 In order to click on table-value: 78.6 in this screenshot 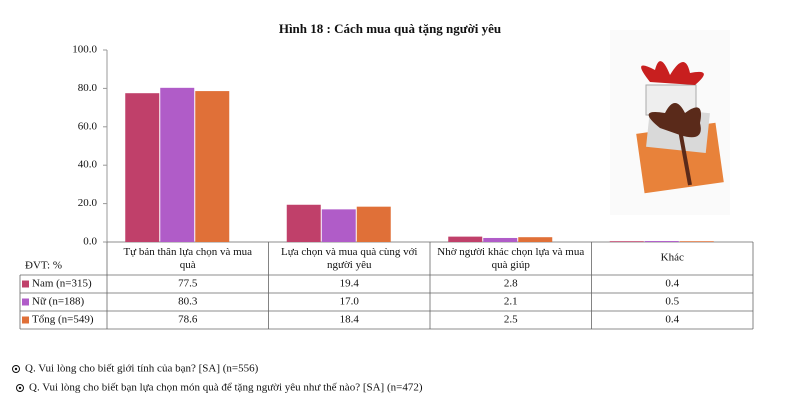, I will do `click(188, 320)`.